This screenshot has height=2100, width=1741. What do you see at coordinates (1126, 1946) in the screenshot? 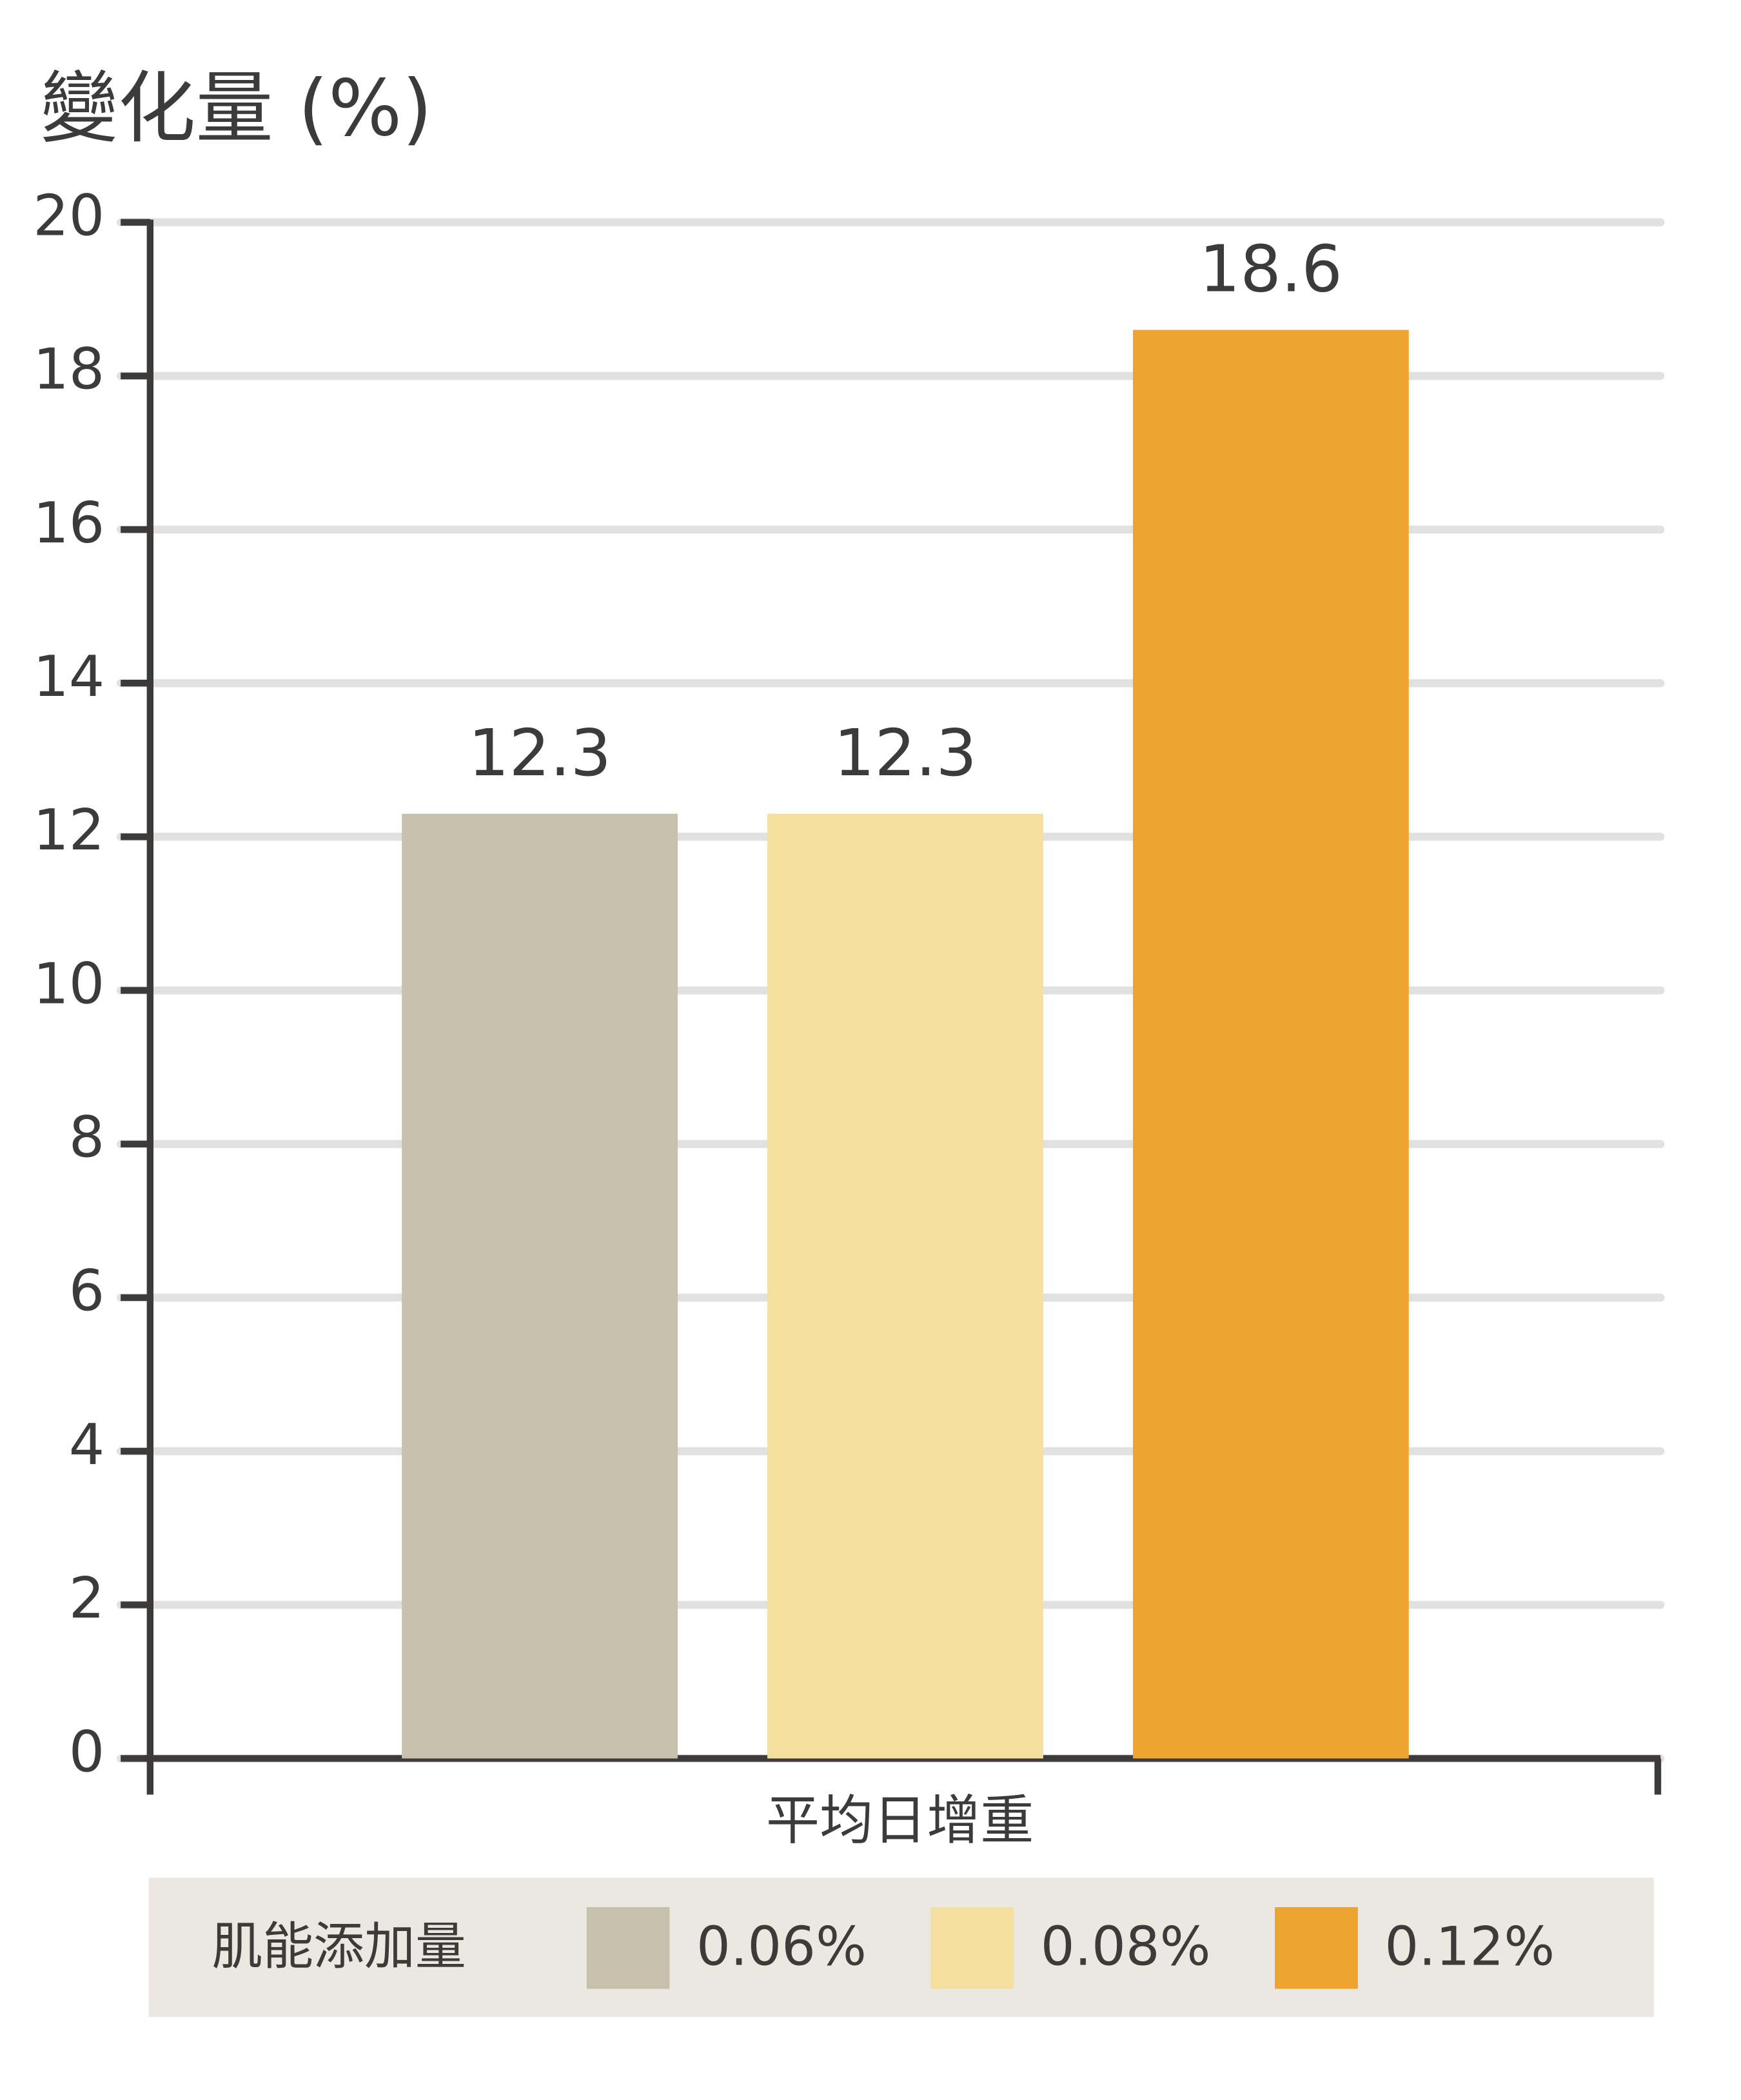
I see `legend-label: 0.08%` at bounding box center [1126, 1946].